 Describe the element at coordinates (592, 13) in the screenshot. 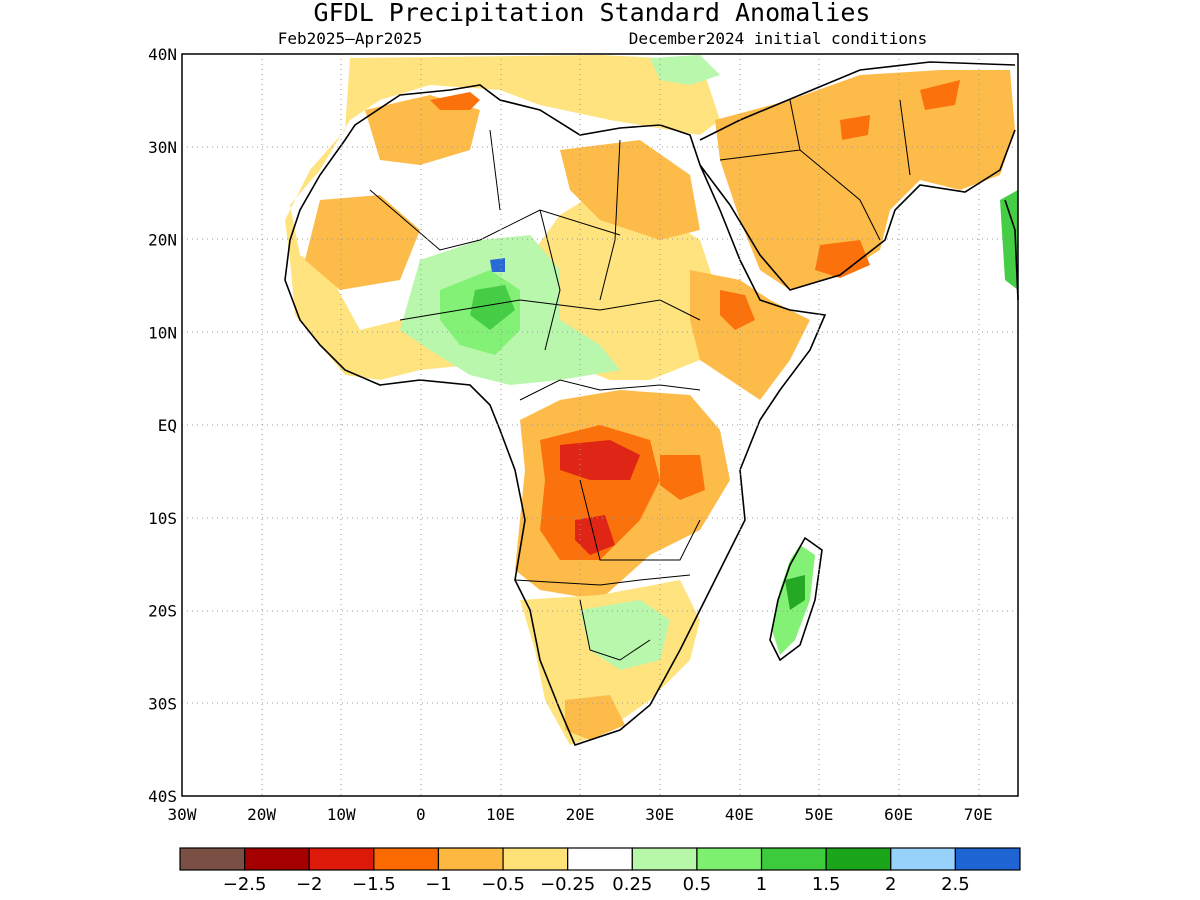

I see `map-title: GFDL Precipitation Standard Anomalies` at that location.